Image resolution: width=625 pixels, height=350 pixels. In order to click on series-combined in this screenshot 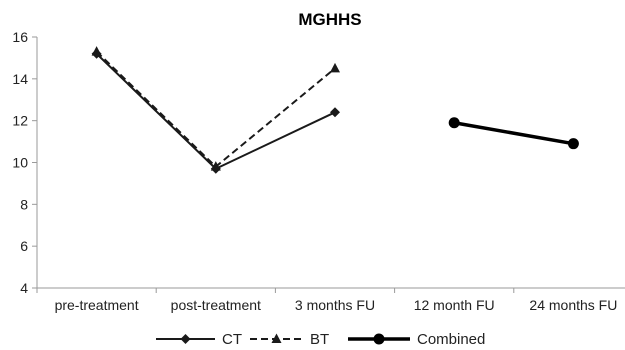, I will do `click(513, 133)`.